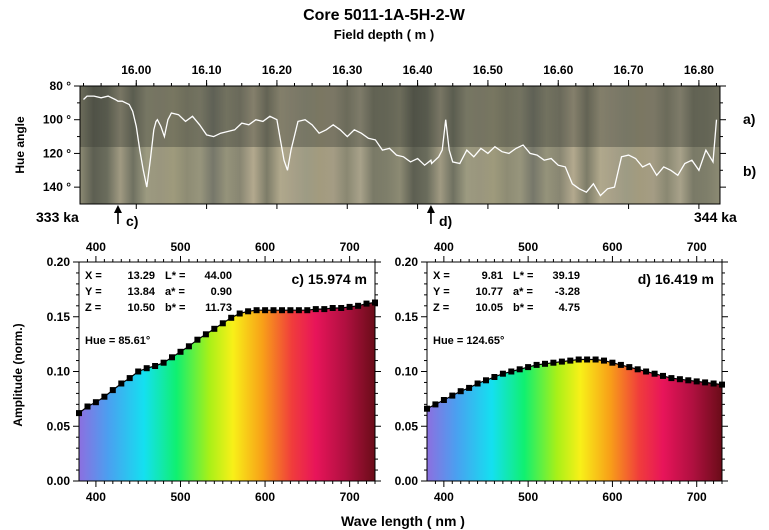 This screenshot has height=530, width=769. What do you see at coordinates (282, 217) in the screenshot?
I see `depth-markers: c) d)` at bounding box center [282, 217].